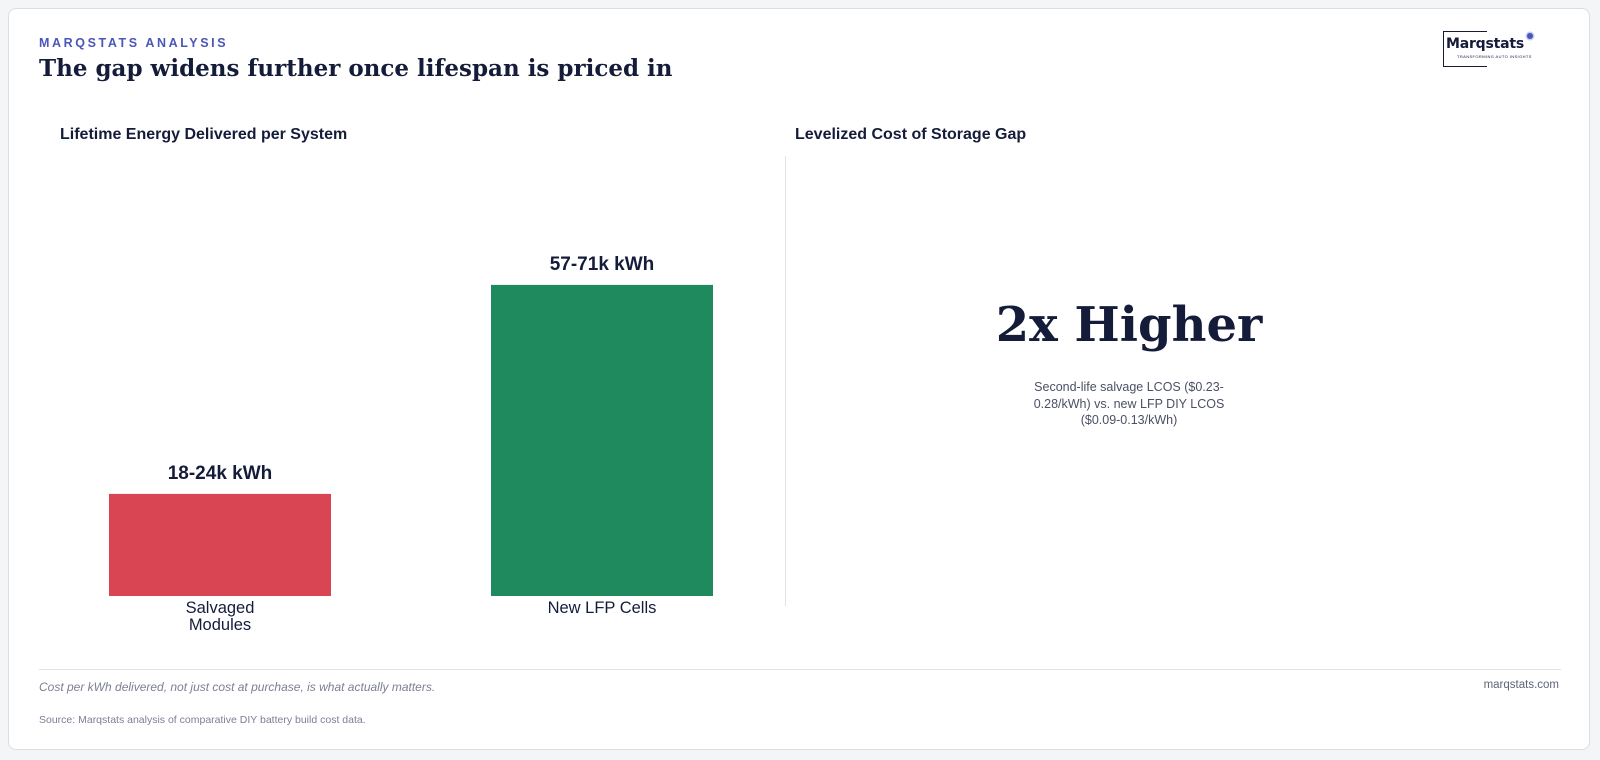 Image resolution: width=1600 pixels, height=760 pixels. Describe the element at coordinates (602, 264) in the screenshot. I see `bar-data-label-1: 57-71k kWh` at that location.